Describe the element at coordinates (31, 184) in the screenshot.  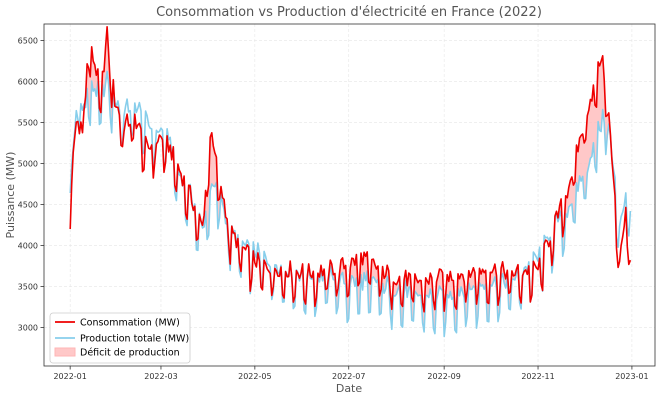
I see `y-axis: 3000 3500 4000 4500 5000 5500 6000 6500` at that location.